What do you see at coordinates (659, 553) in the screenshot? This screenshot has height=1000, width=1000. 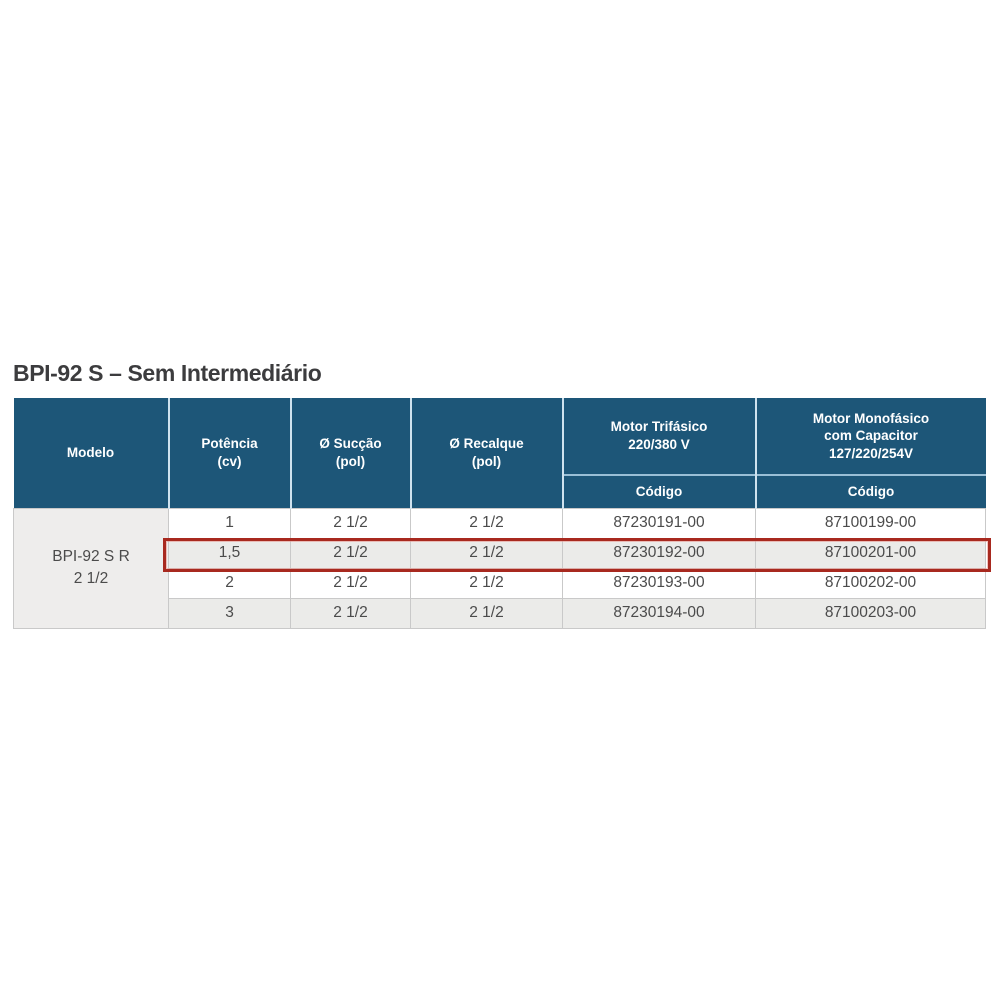 I see `cell-codigo-trifasico: 87230192-00` at bounding box center [659, 553].